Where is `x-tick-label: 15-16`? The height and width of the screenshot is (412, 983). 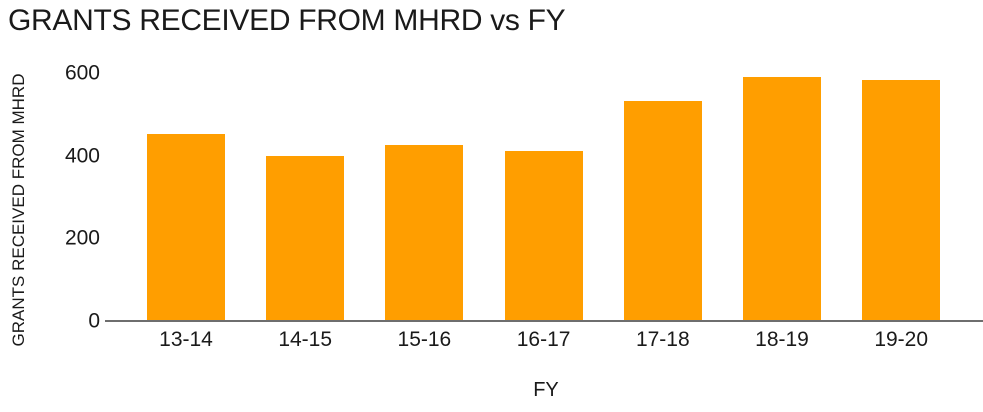
x-tick-label: 15-16 is located at coordinates (424, 339).